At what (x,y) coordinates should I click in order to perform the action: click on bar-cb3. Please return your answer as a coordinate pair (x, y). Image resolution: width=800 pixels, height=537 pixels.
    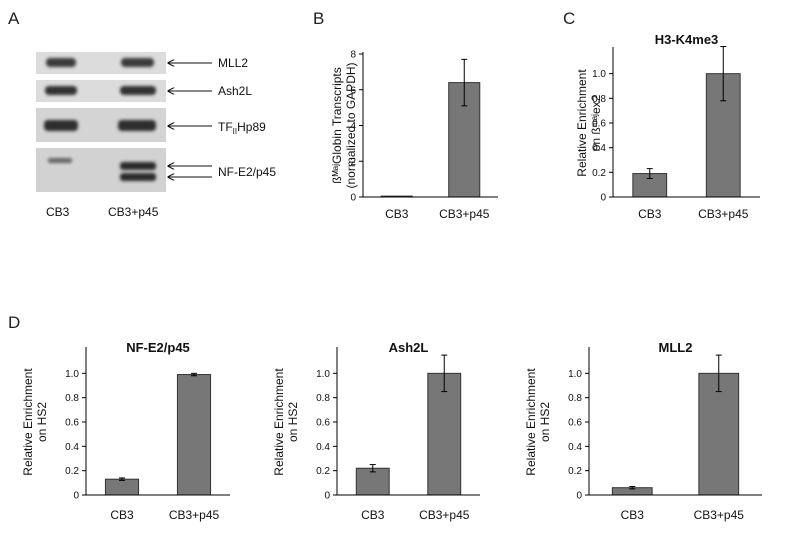
    Looking at the image, I should click on (122, 487).